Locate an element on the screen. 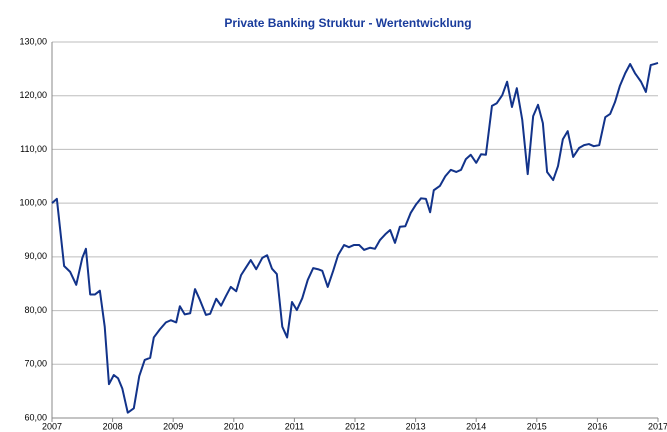 The width and height of the screenshot is (667, 432). y-tick-label: 80,00 is located at coordinates (35, 310).